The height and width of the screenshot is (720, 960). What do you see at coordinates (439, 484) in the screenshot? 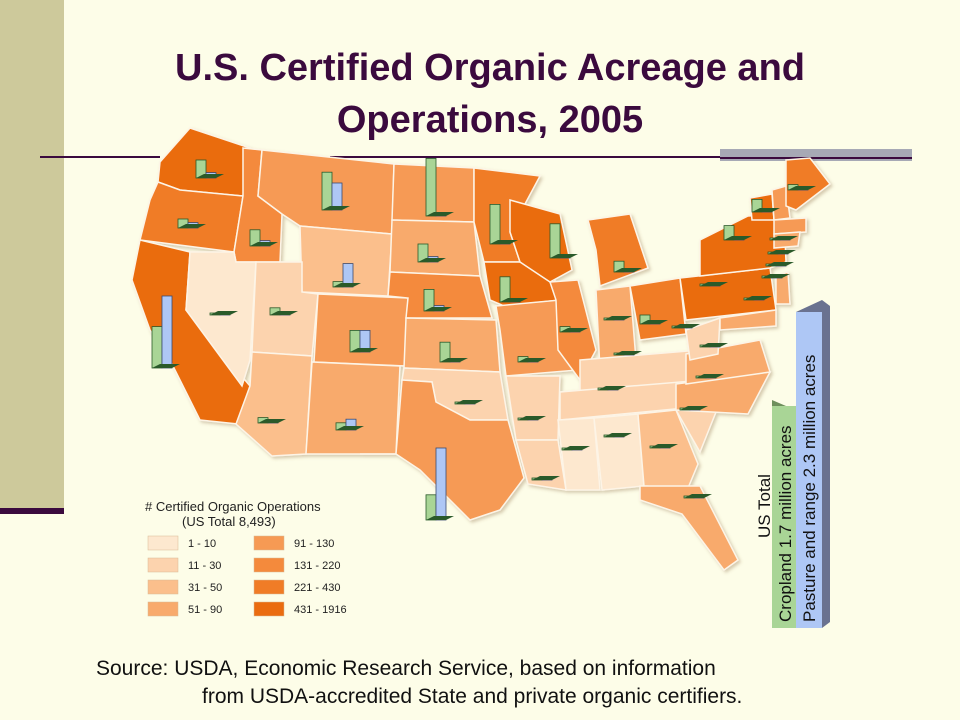
I see `bar-group-texas` at bounding box center [439, 484].